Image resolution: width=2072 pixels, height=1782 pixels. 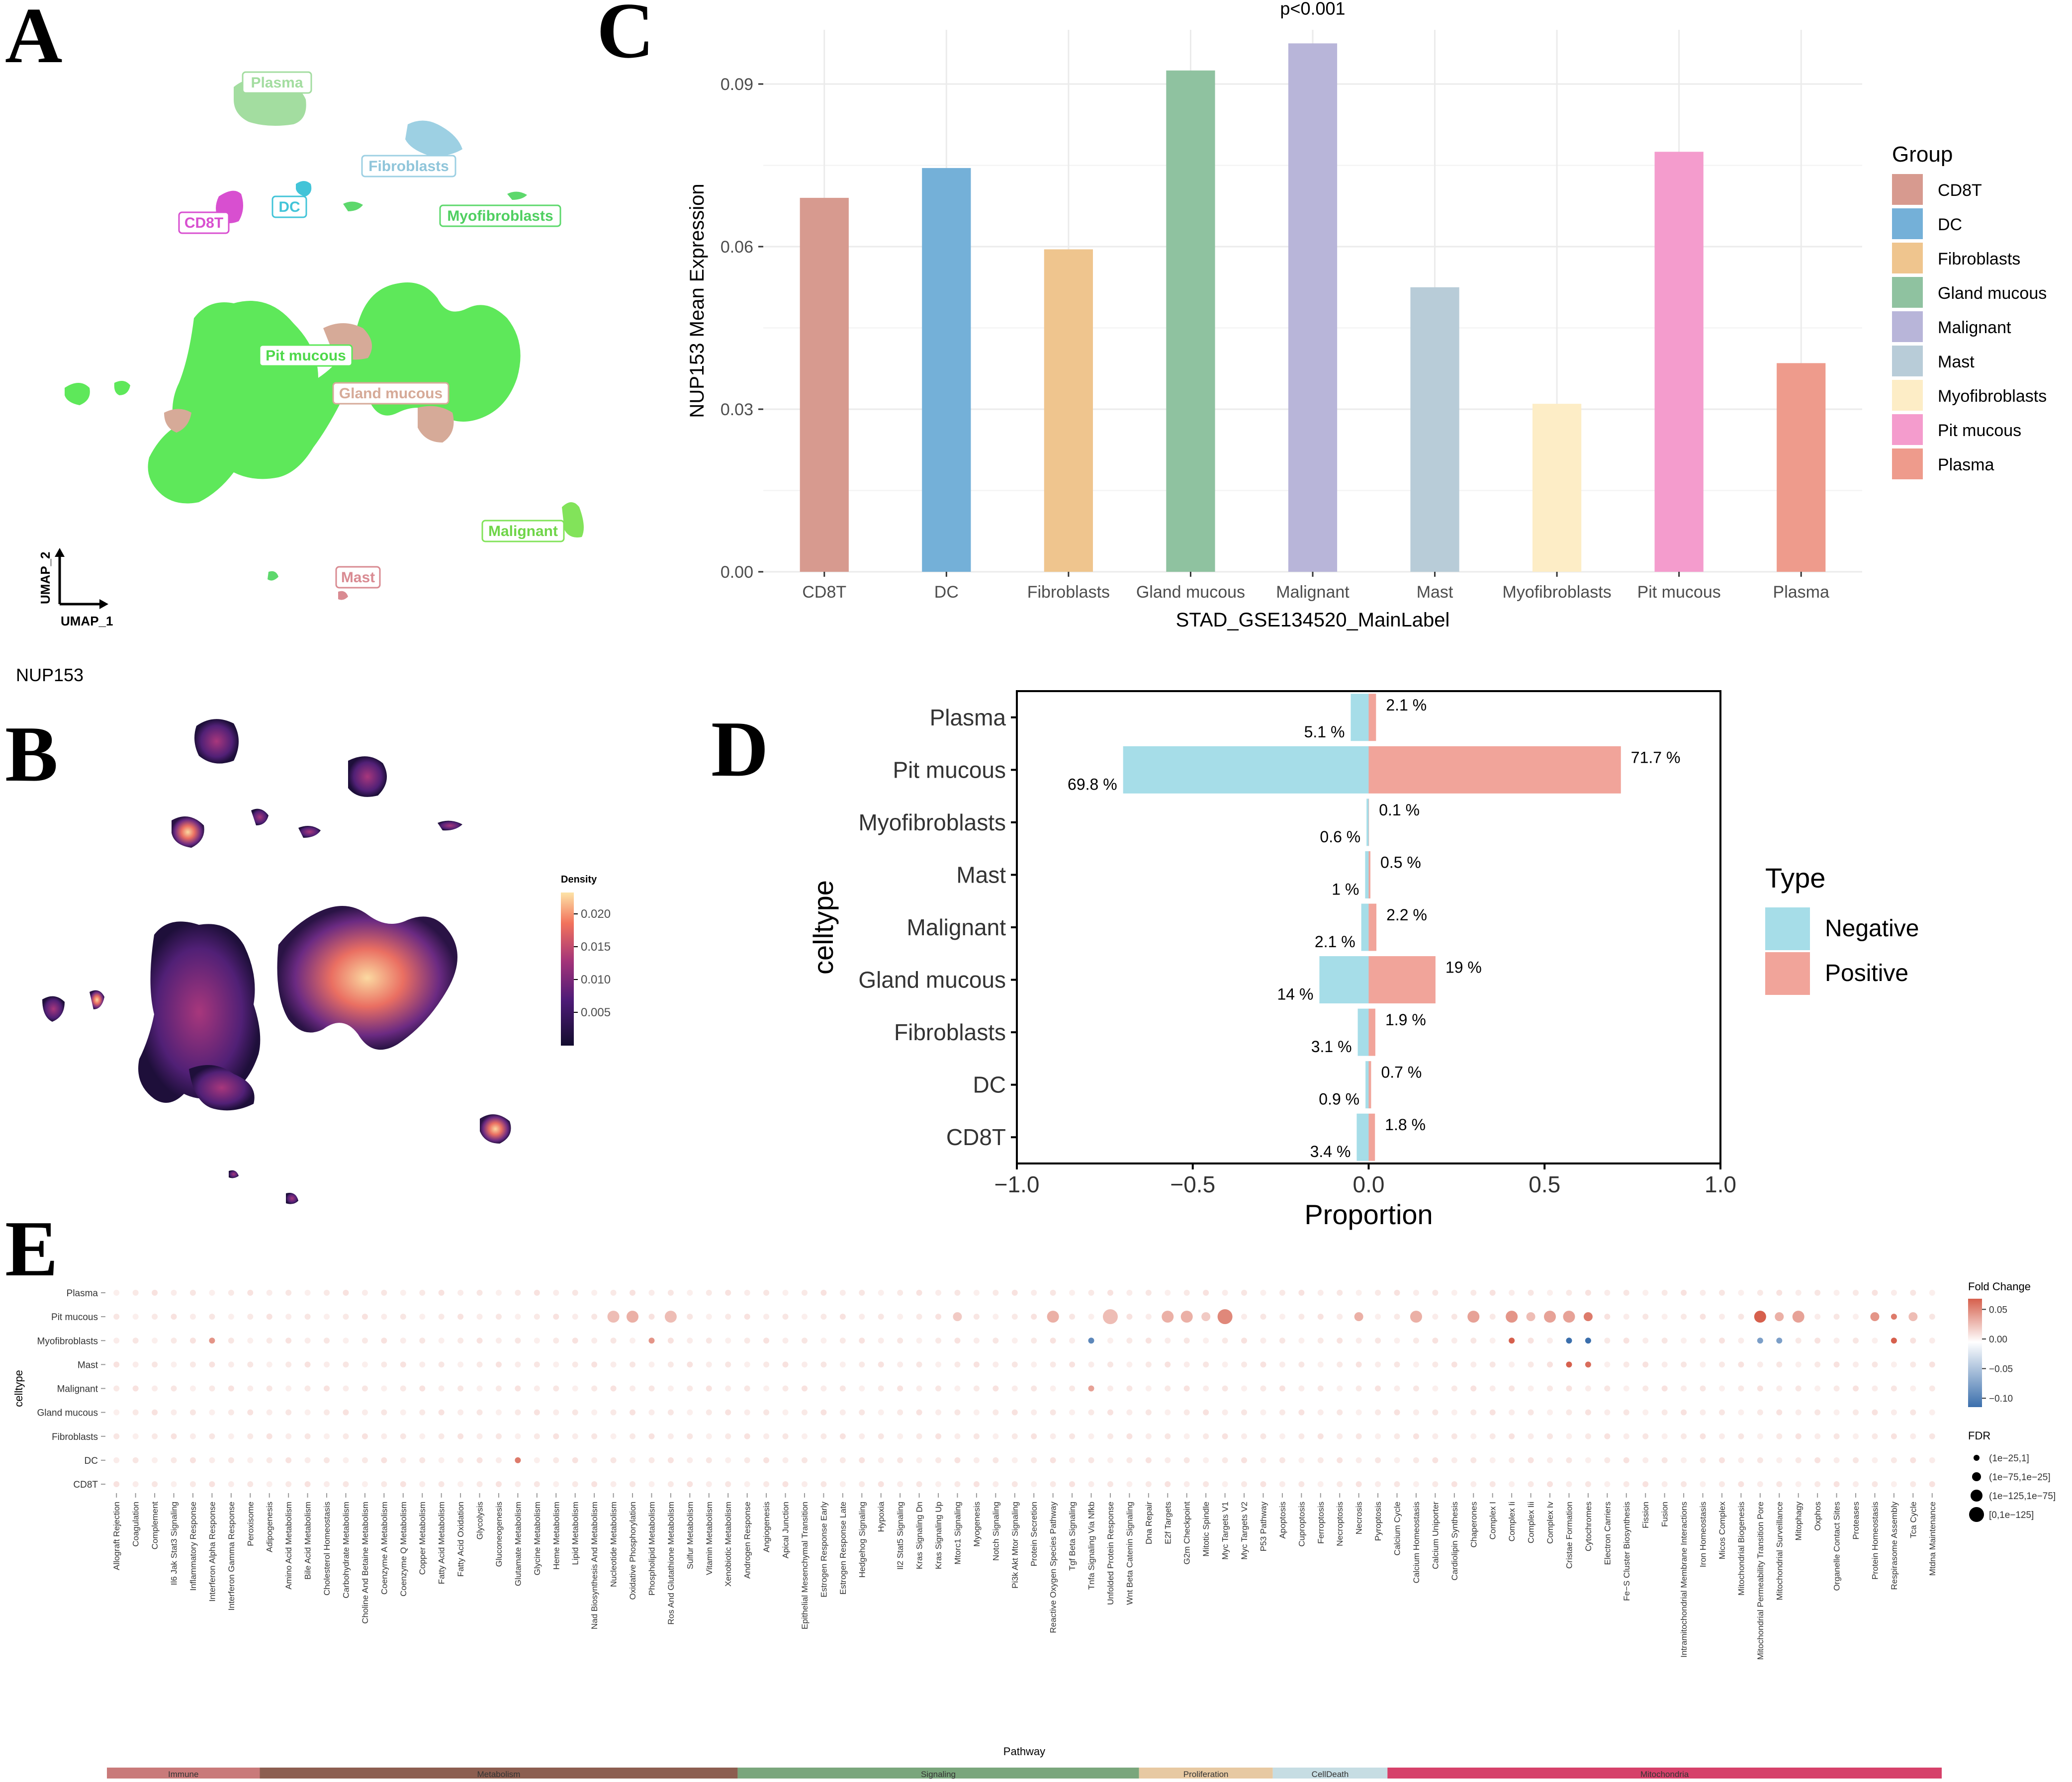 I want to click on chart-e-dot-myofibroblasts-copper-metabolism, so click(x=423, y=1340).